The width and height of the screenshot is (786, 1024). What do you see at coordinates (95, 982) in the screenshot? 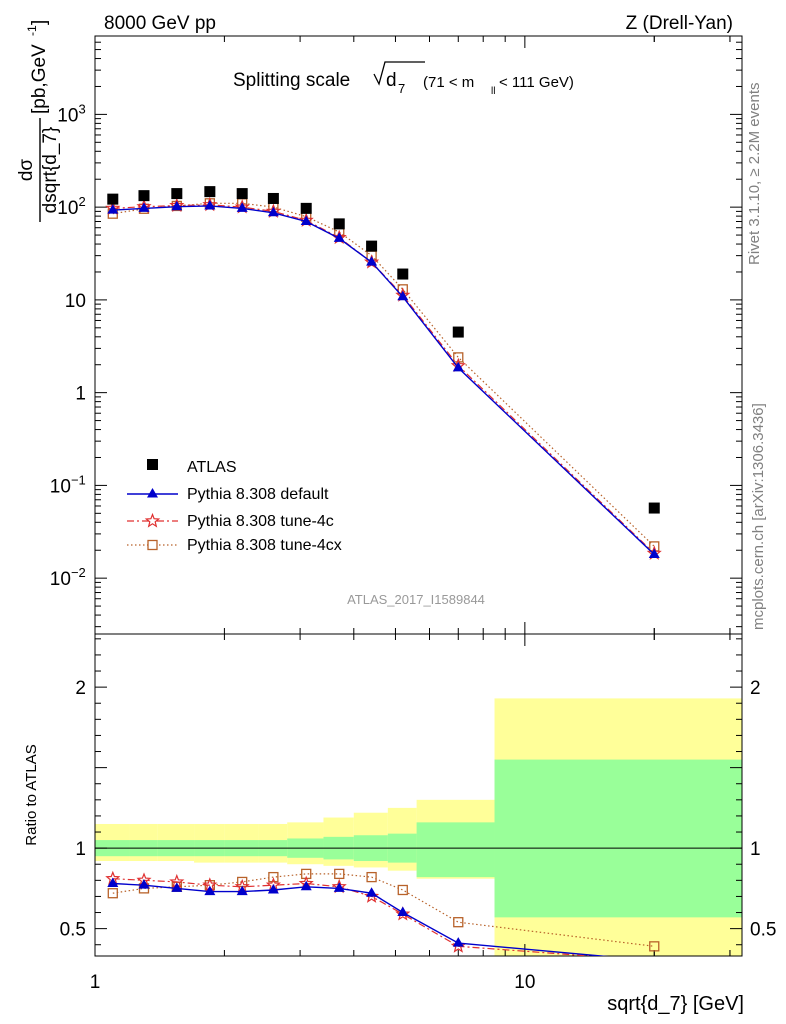
I see `x-tick-label-0: 1` at bounding box center [95, 982].